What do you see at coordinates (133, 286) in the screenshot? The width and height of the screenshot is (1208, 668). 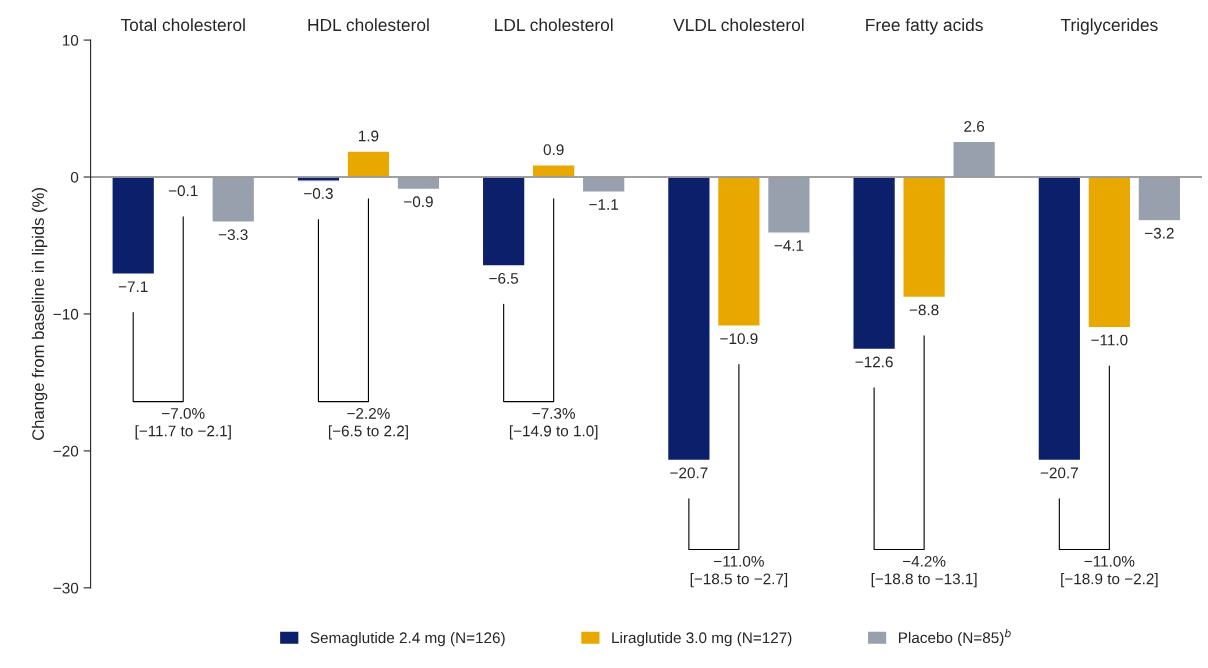 I see `data-label: −7.1` at bounding box center [133, 286].